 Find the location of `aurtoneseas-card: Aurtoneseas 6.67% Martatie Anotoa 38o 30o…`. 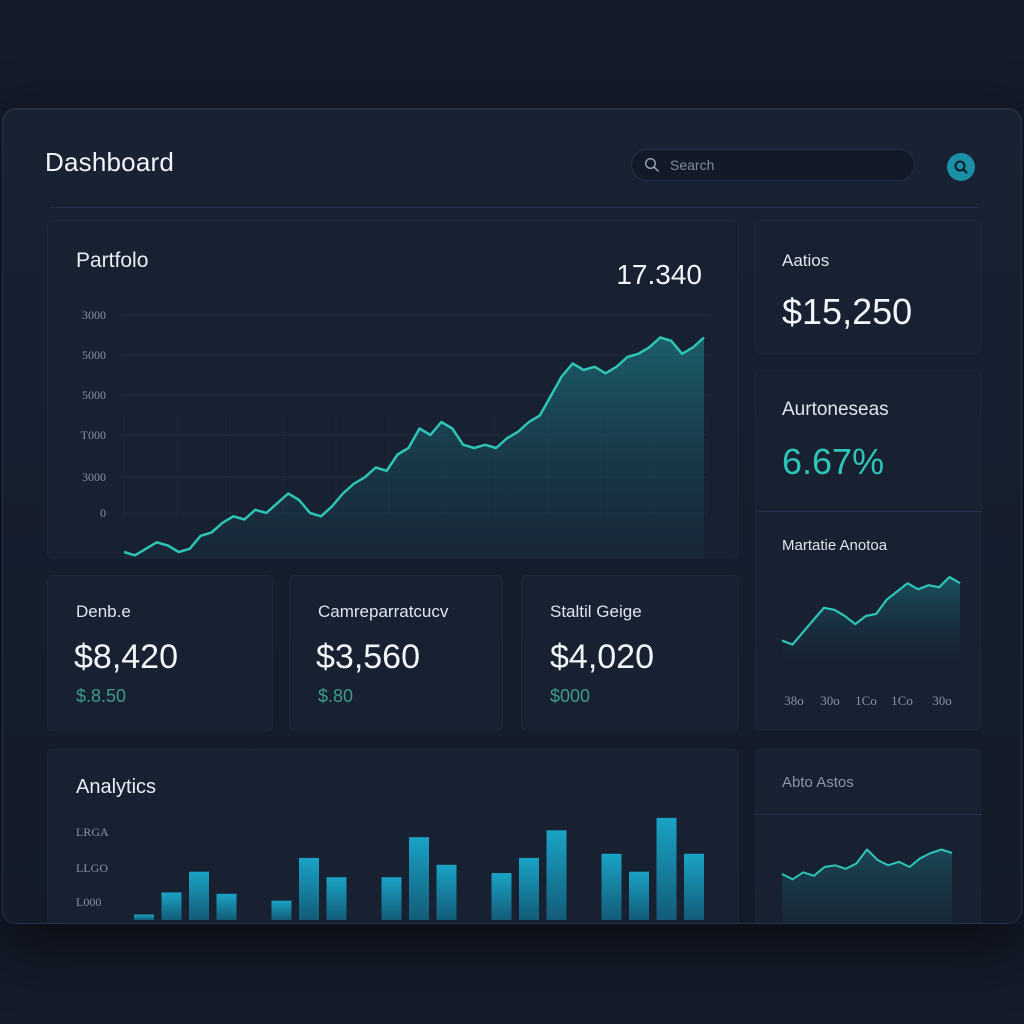

aurtoneseas-card: Aurtoneseas 6.67% Martatie Anotoa 38o 30o… is located at coordinates (868, 550).